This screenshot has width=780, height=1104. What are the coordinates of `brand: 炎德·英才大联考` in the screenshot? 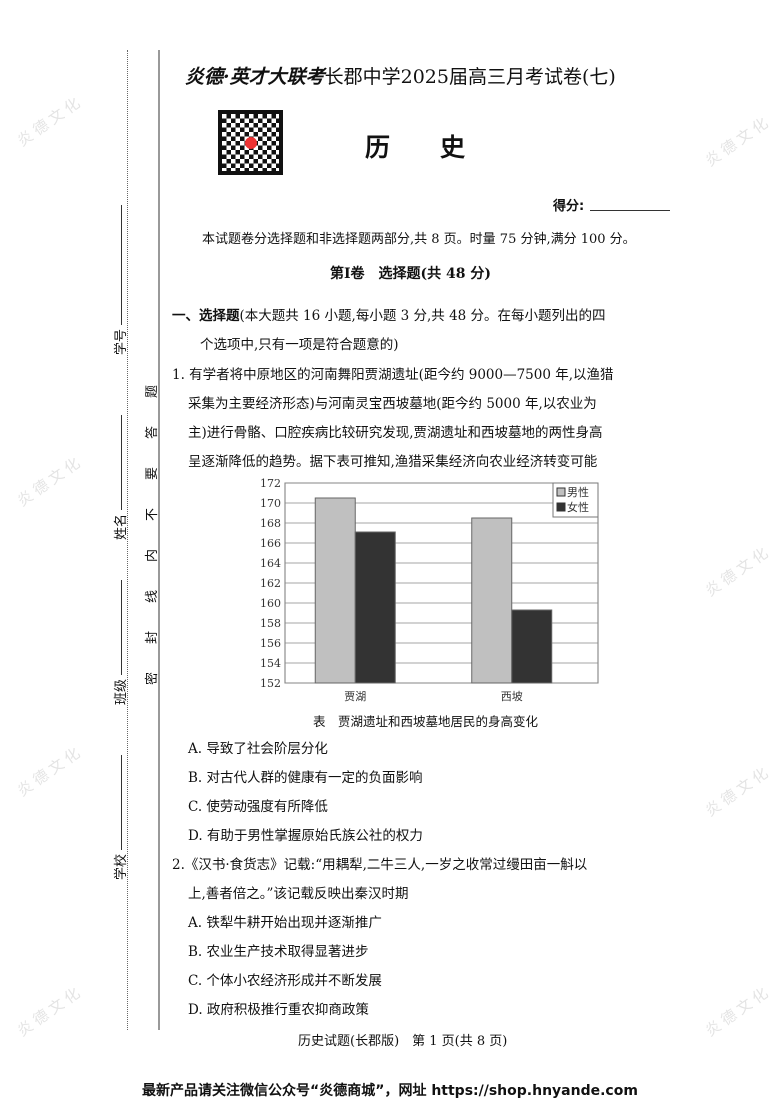 It's located at (255, 77).